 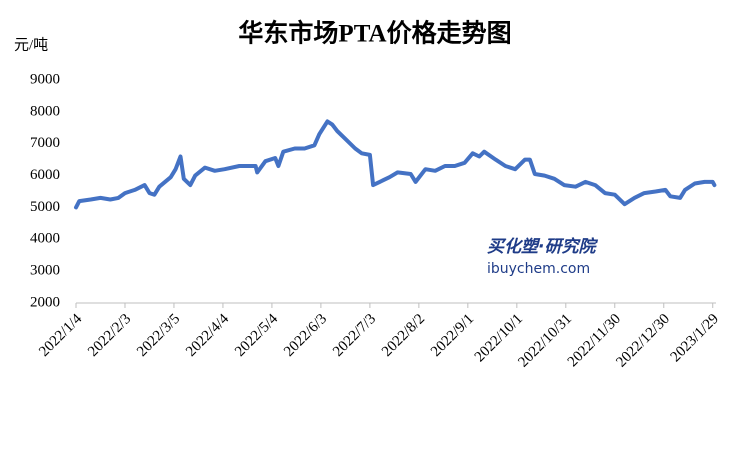 What do you see at coordinates (45, 302) in the screenshot?
I see `y-tick-label: 2000` at bounding box center [45, 302].